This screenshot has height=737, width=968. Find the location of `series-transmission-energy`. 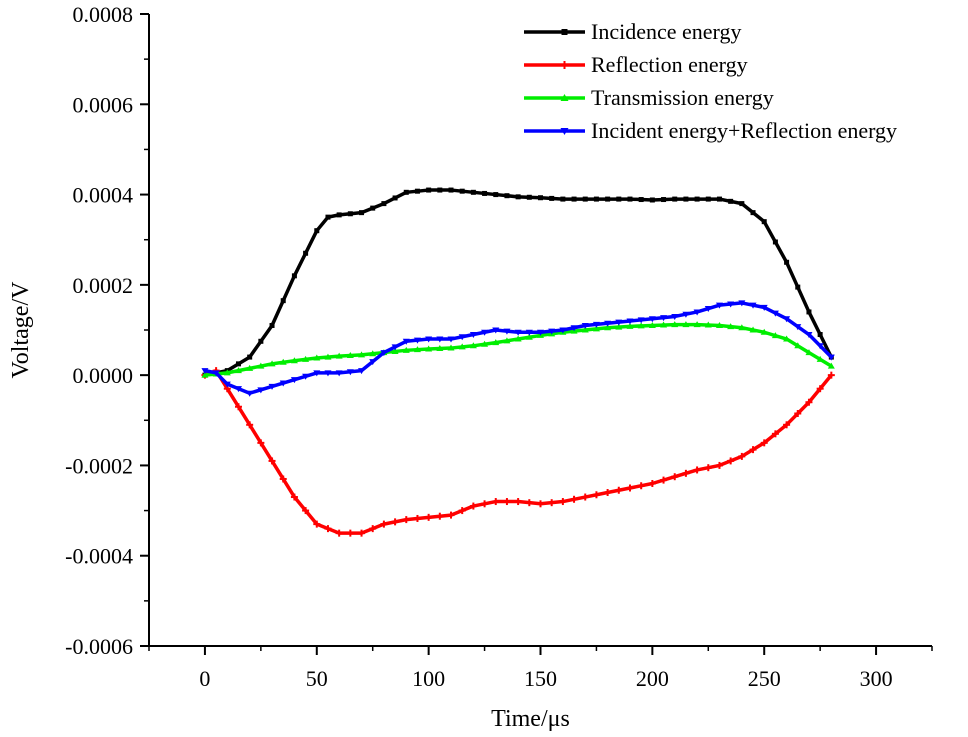

series-transmission-energy is located at coordinates (518, 349).